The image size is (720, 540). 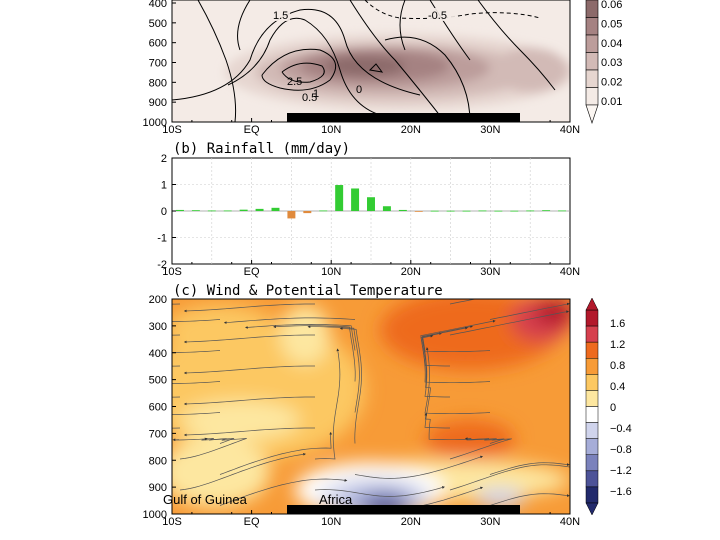 What do you see at coordinates (611, 63) in the screenshot?
I see `colorbar-label: 0.03` at bounding box center [611, 63].